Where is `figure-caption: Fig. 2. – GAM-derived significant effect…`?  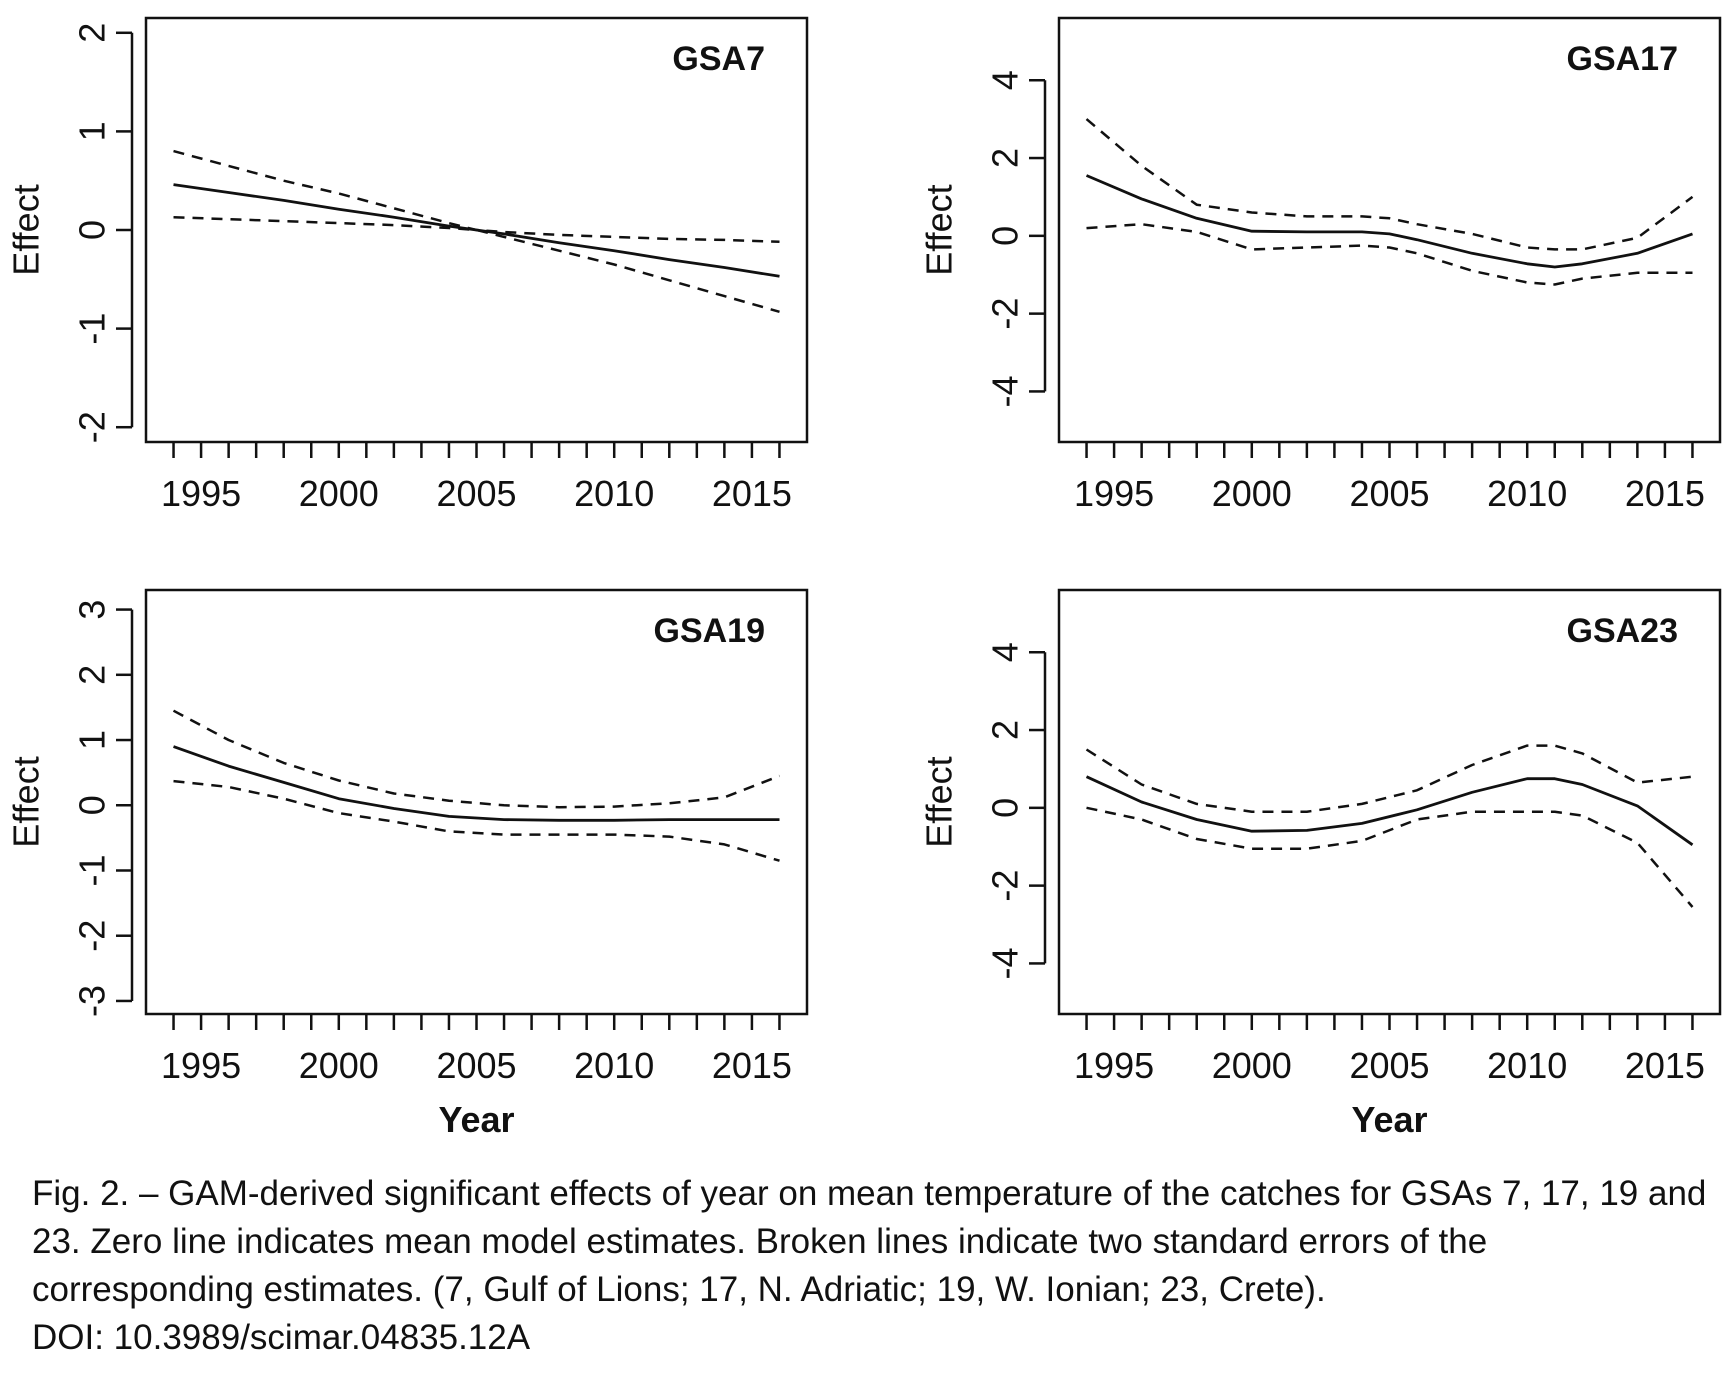
figure-caption: Fig. 2. – GAM-derived significant effect… is located at coordinates (872, 1266).